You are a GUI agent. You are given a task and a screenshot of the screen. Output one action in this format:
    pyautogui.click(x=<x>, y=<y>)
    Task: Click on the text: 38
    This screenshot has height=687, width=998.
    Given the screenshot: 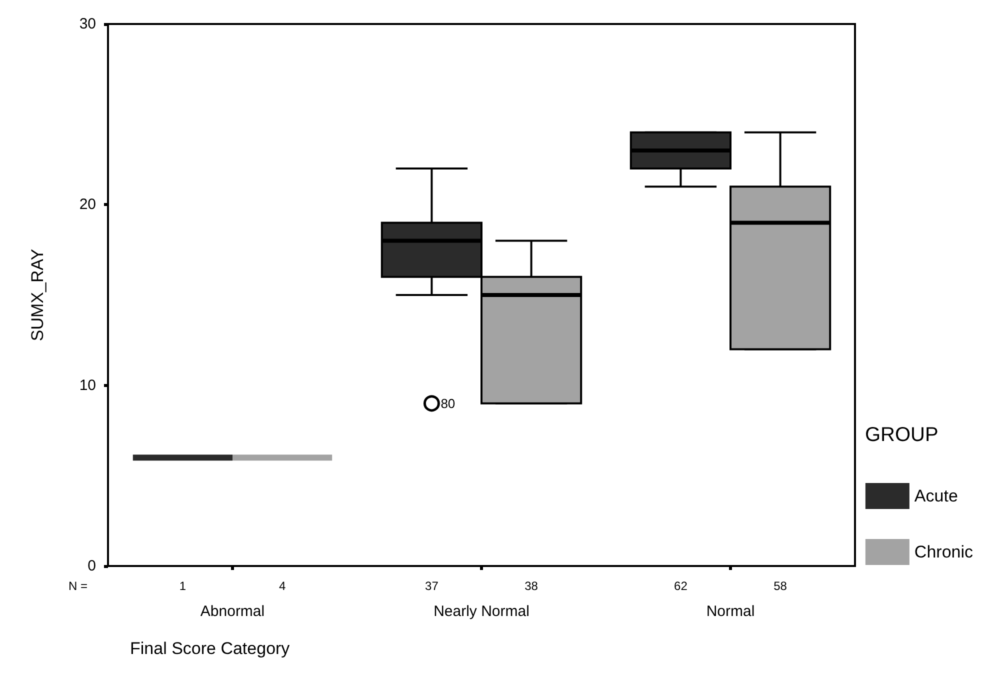 What is the action you would take?
    pyautogui.click(x=531, y=586)
    